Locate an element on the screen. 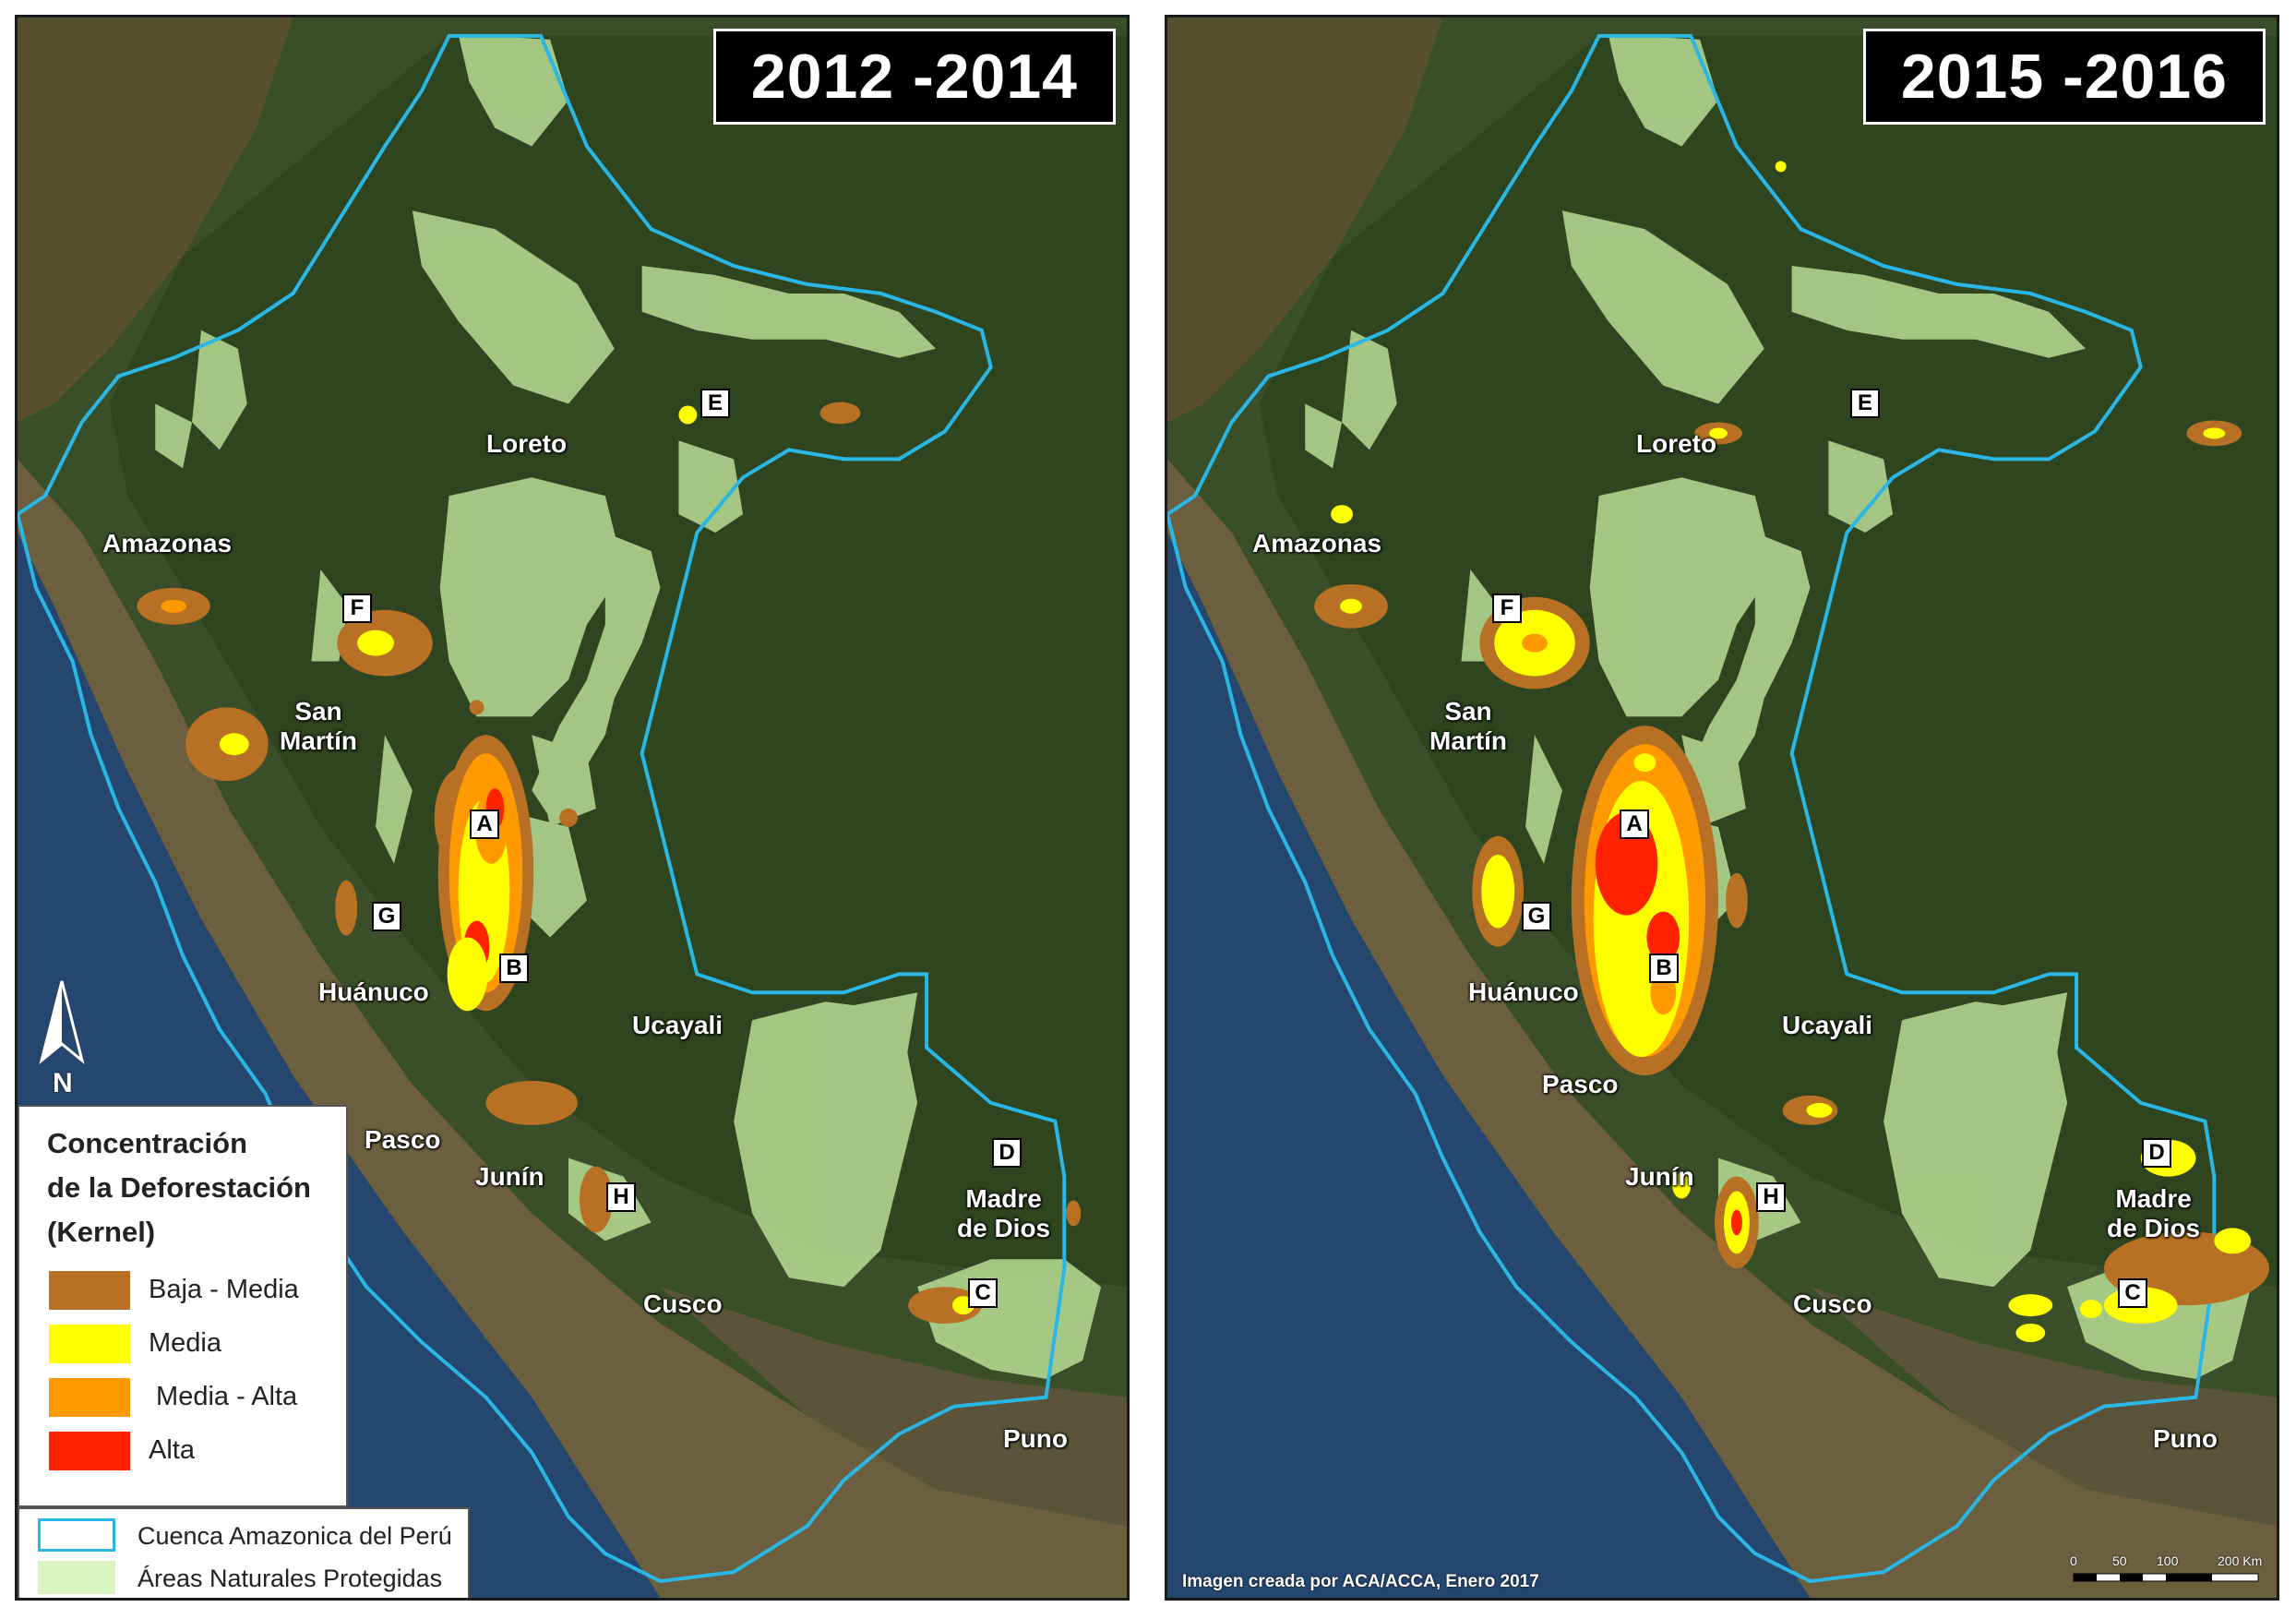 The width and height of the screenshot is (2296, 1619). legend-label-protected: Áreas Naturales Protegidas is located at coordinates (290, 1579).